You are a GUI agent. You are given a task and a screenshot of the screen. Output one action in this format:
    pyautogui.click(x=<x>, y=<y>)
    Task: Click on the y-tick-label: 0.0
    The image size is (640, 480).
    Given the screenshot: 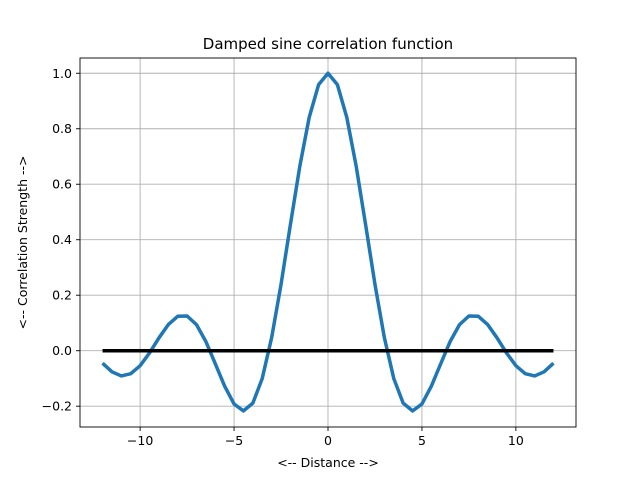 What is the action you would take?
    pyautogui.click(x=62, y=350)
    